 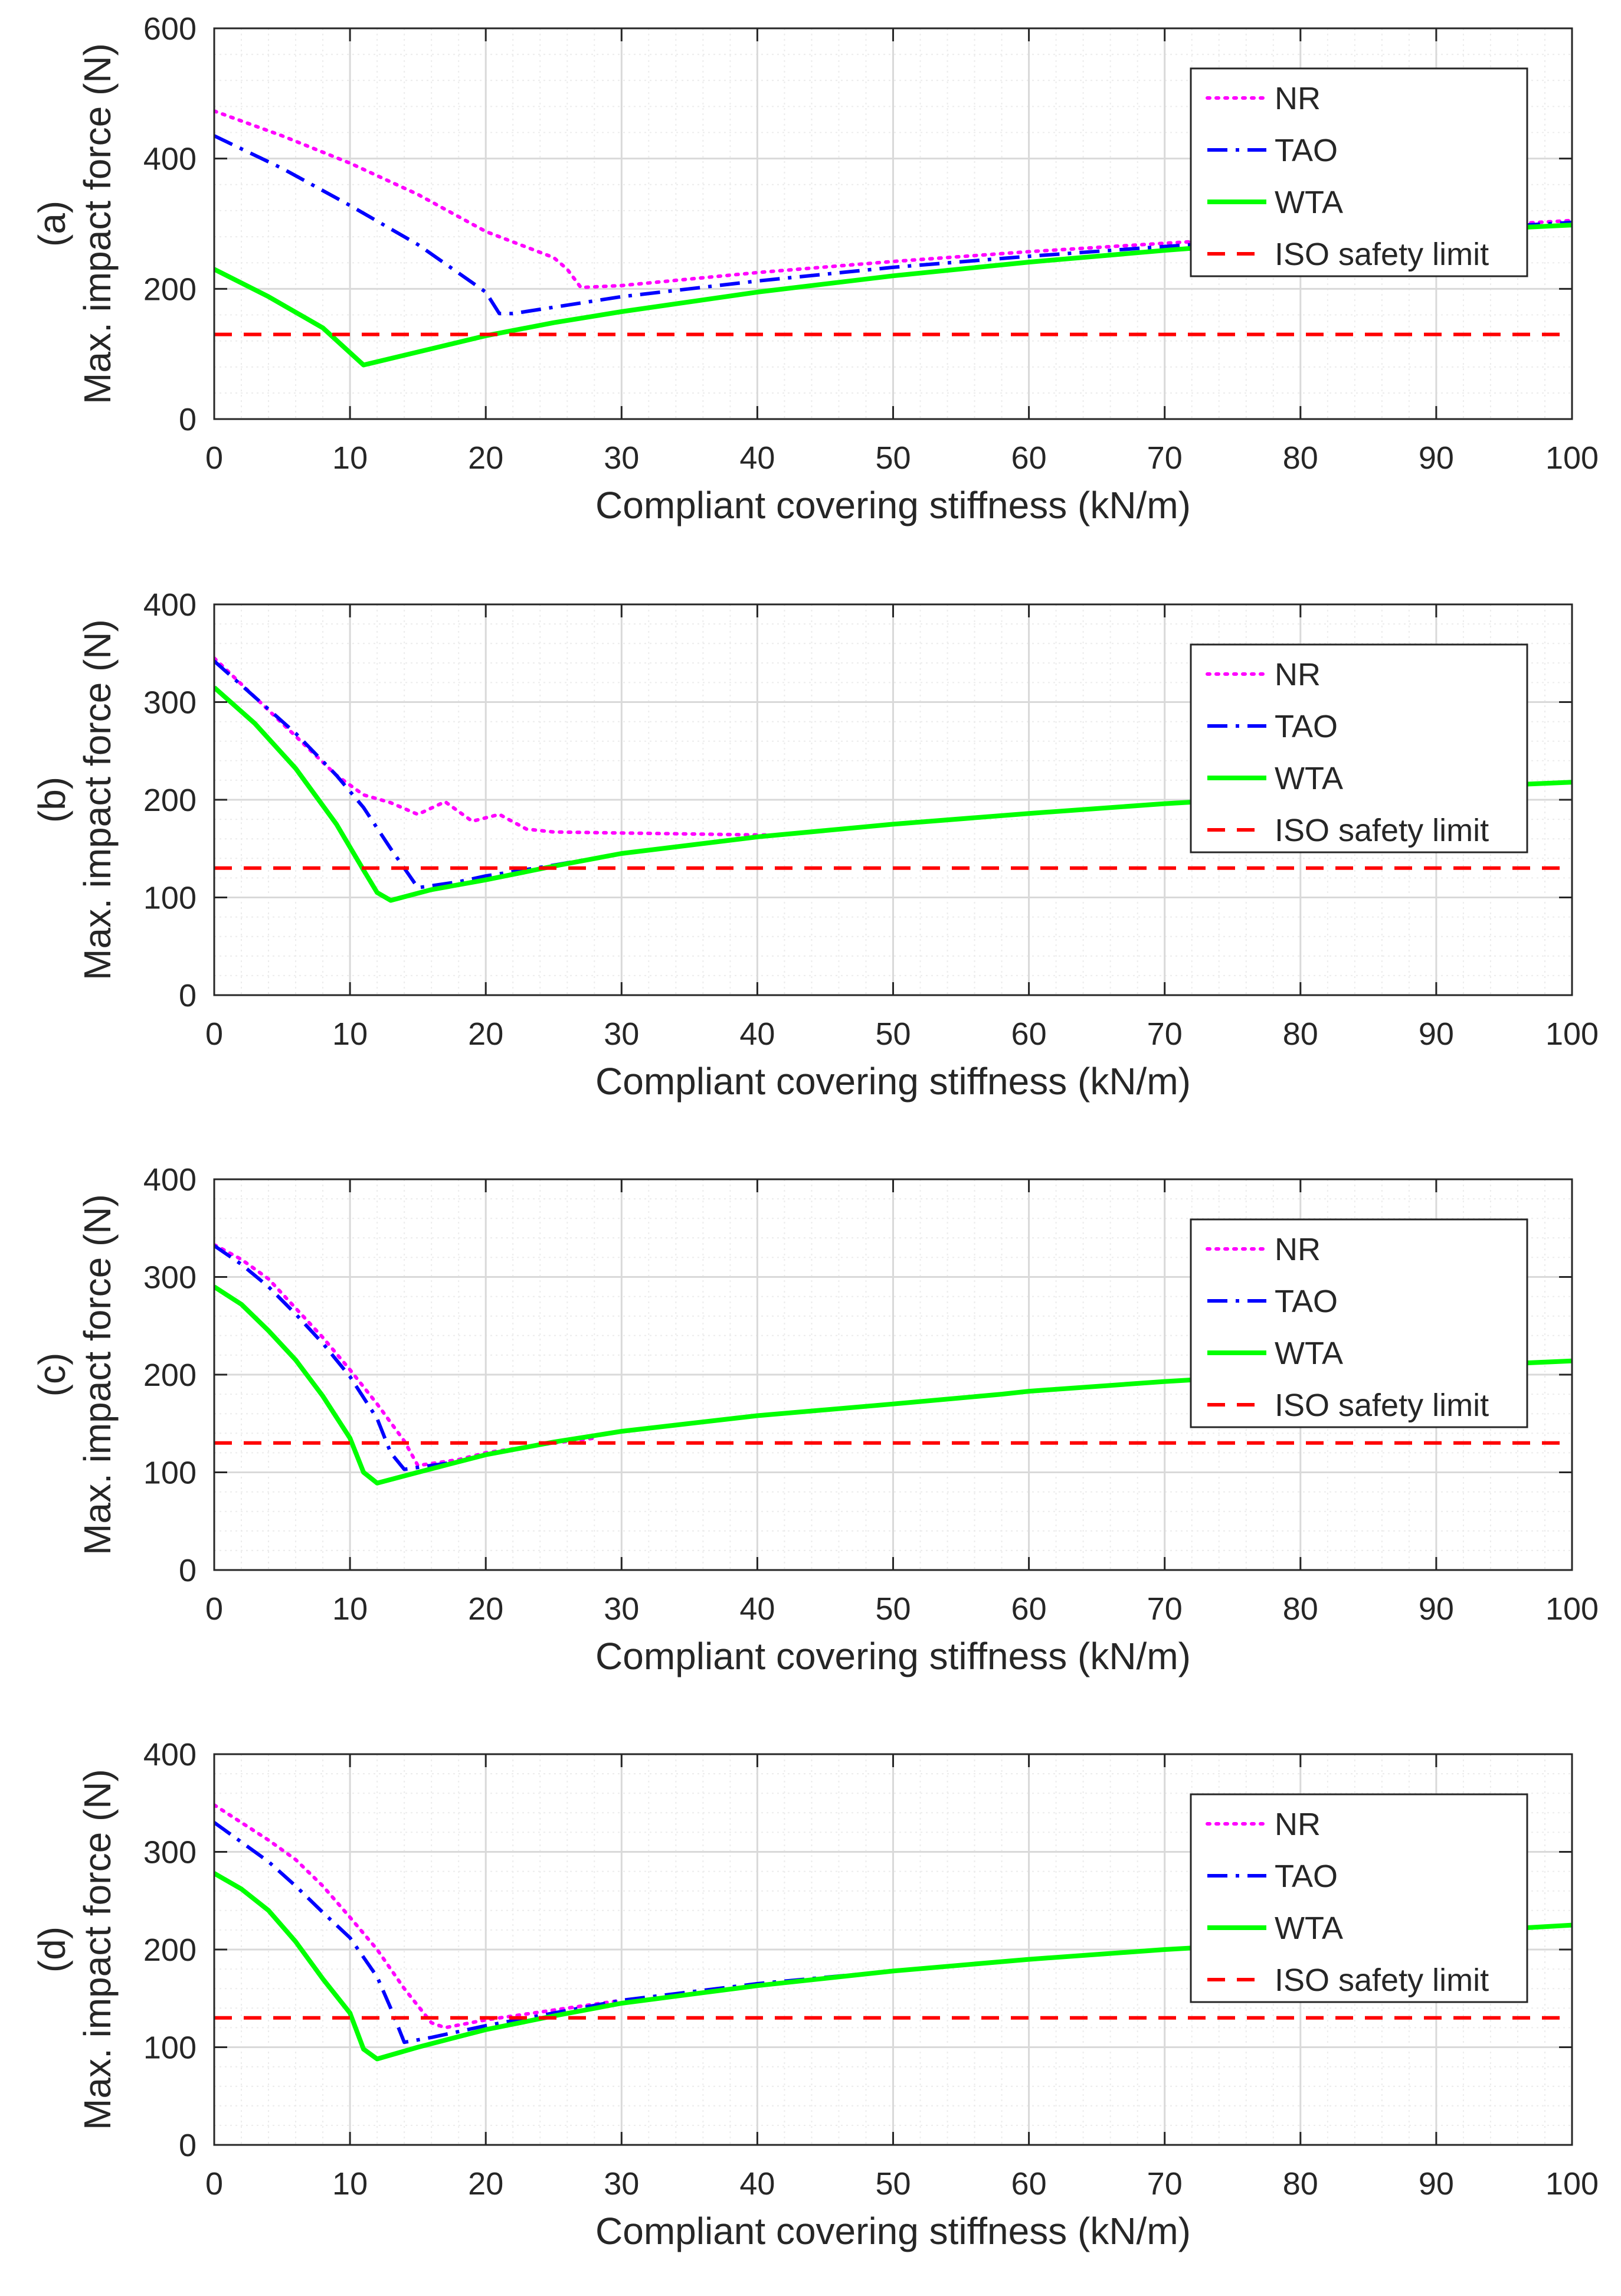 What do you see at coordinates (52, 224) in the screenshot?
I see `panel-label: (a)` at bounding box center [52, 224].